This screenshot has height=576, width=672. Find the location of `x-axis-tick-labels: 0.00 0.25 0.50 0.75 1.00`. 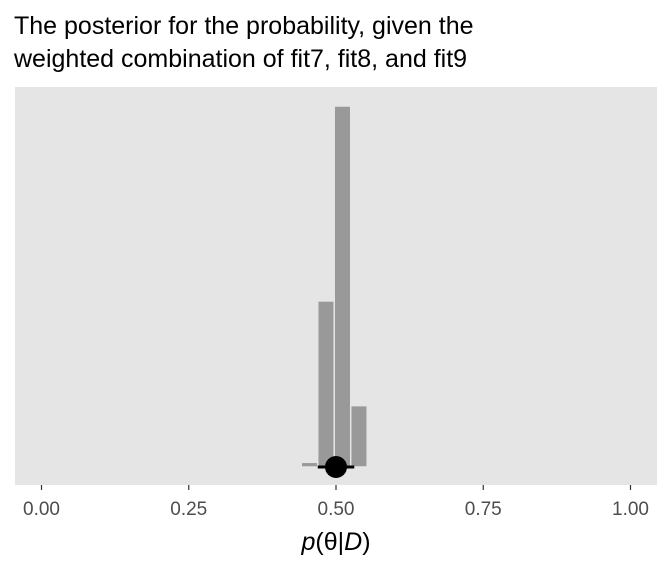

x-axis-tick-labels: 0.00 0.25 0.50 0.75 1.00 is located at coordinates (336, 509).